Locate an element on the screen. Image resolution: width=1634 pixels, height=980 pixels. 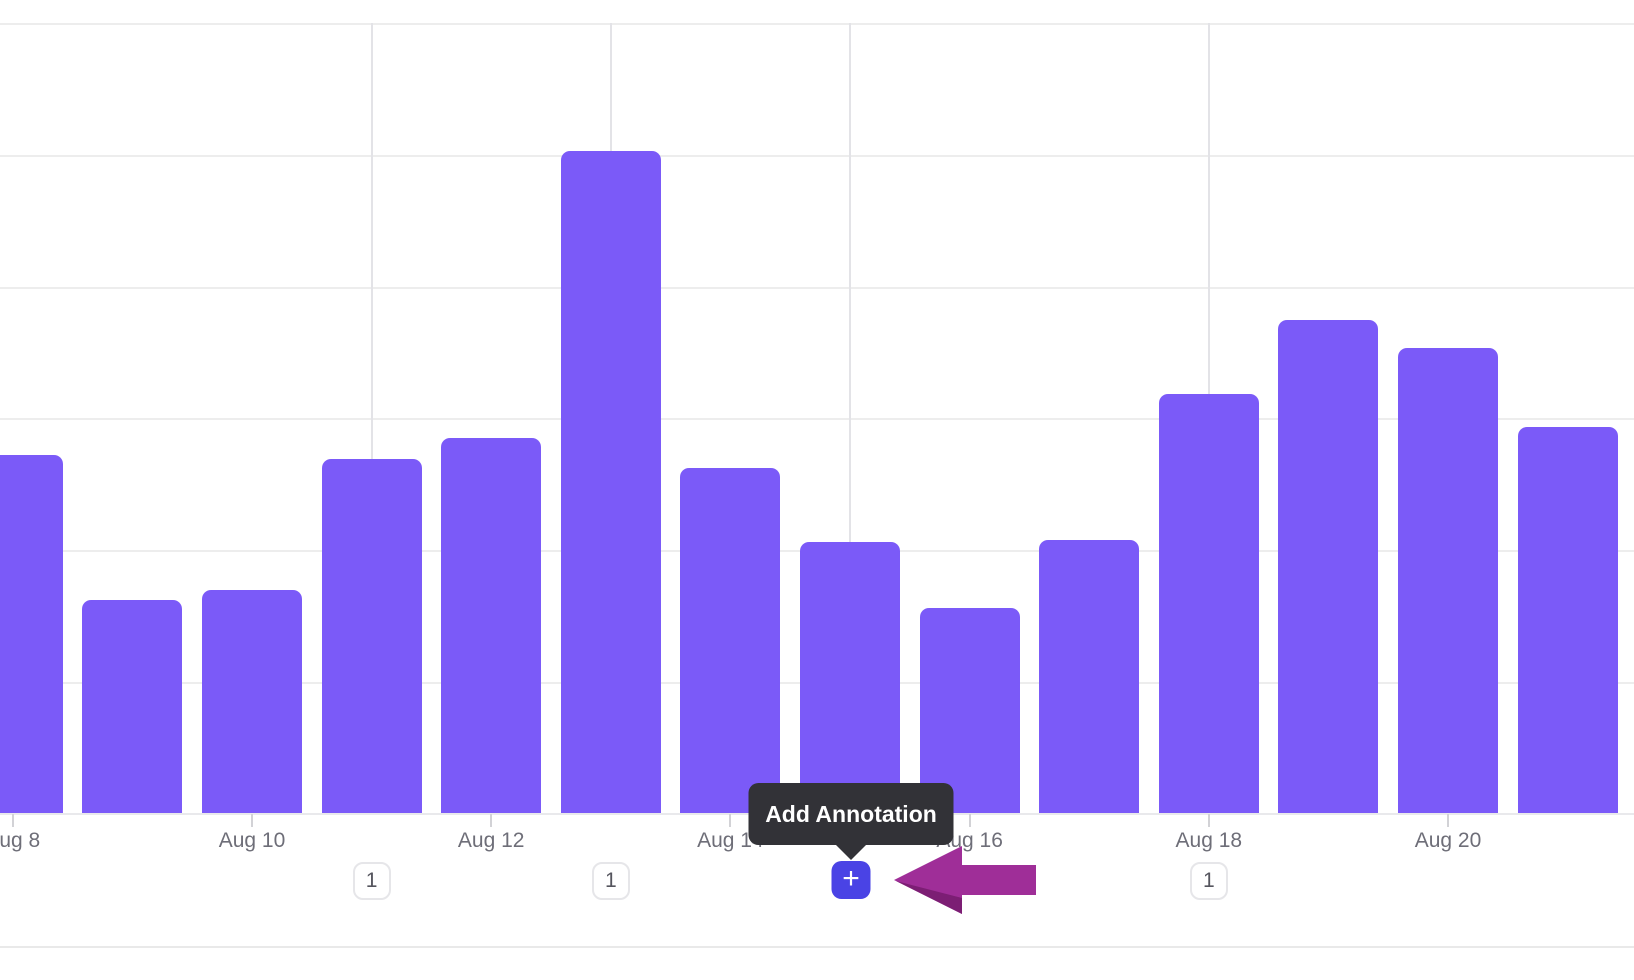
add-annotation-tooltip: Add Annotation is located at coordinates (851, 814).